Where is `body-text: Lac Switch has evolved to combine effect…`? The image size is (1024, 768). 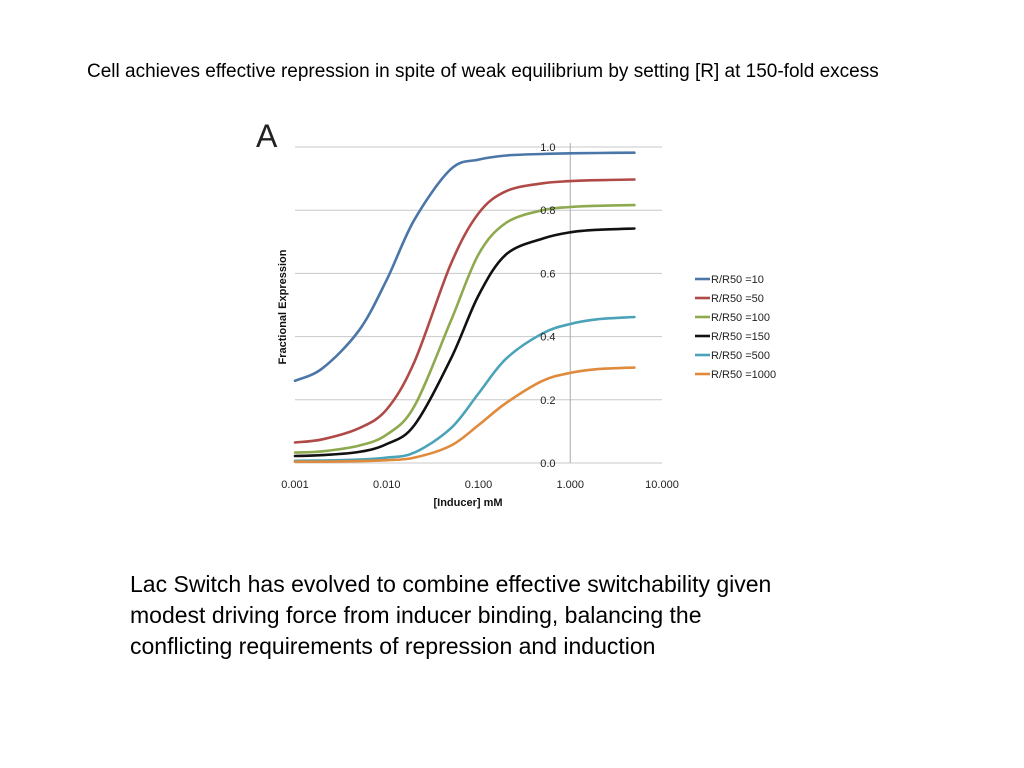 body-text: Lac Switch has evolved to combine effect… is located at coordinates (451, 615).